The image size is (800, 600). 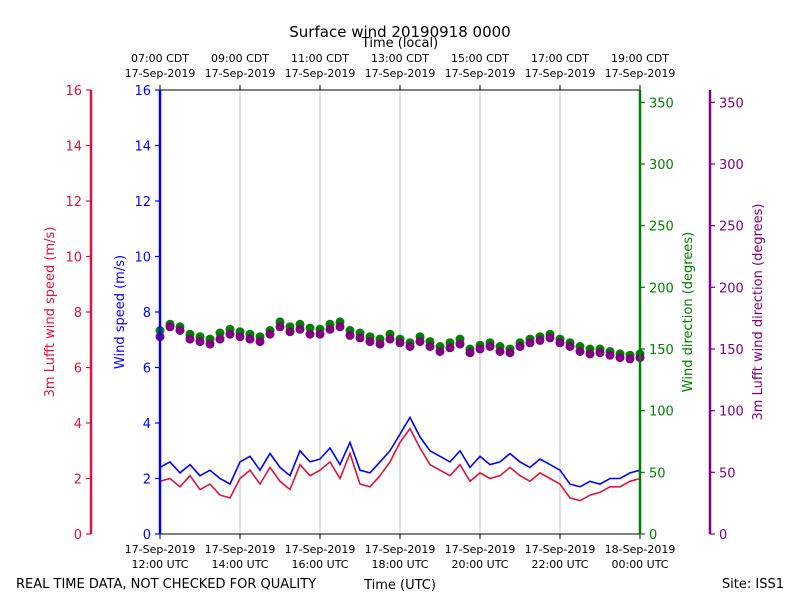 I want to click on x-tick-label: 18:00 UTC, so click(x=399, y=564).